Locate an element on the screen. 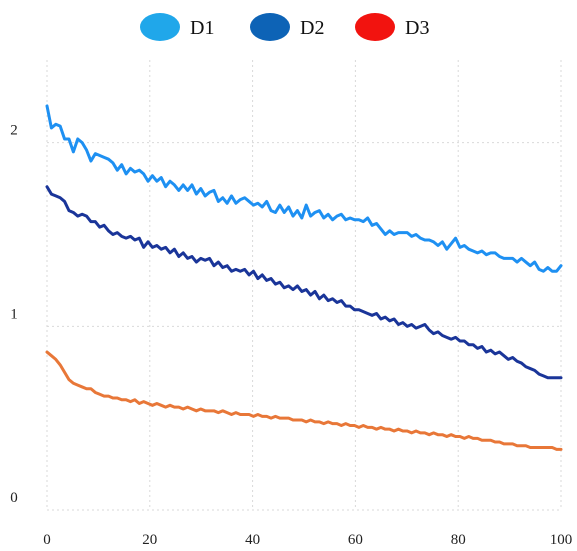 This screenshot has height=551, width=577. x-tick-label: 100 is located at coordinates (561, 540).